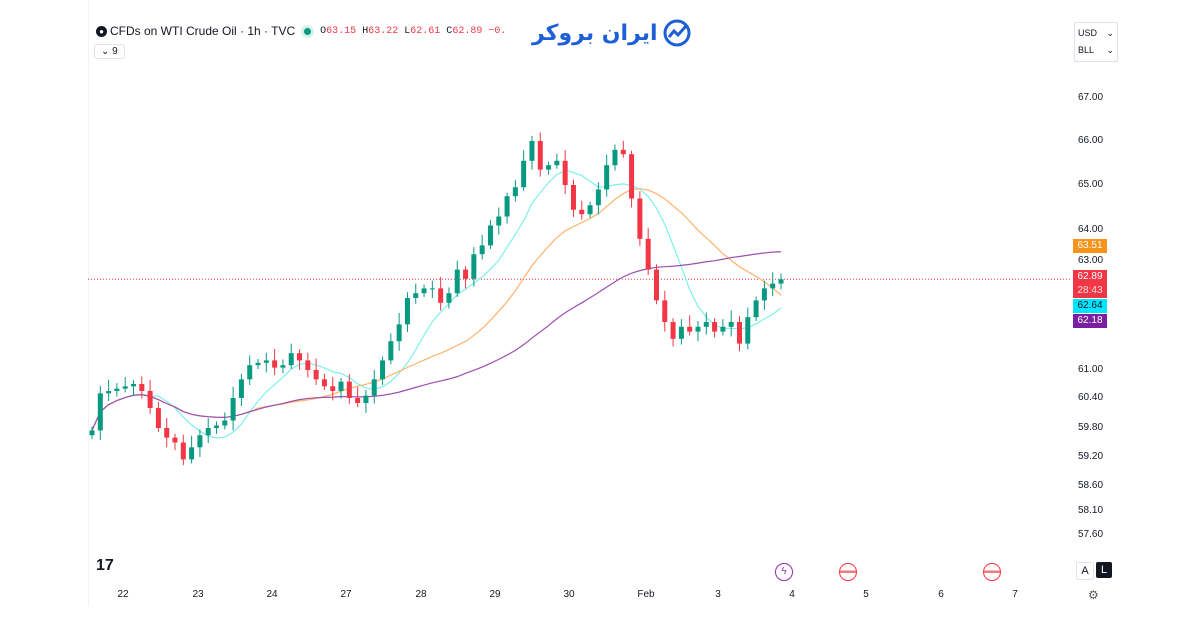 The height and width of the screenshot is (628, 1200). What do you see at coordinates (1090, 321) in the screenshot?
I see `price-tag: 62.18` at bounding box center [1090, 321].